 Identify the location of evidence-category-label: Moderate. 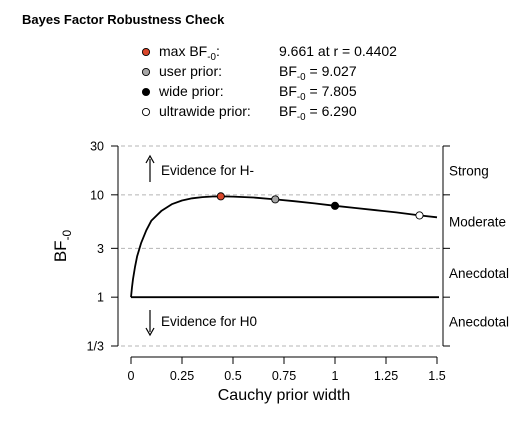
(477, 221).